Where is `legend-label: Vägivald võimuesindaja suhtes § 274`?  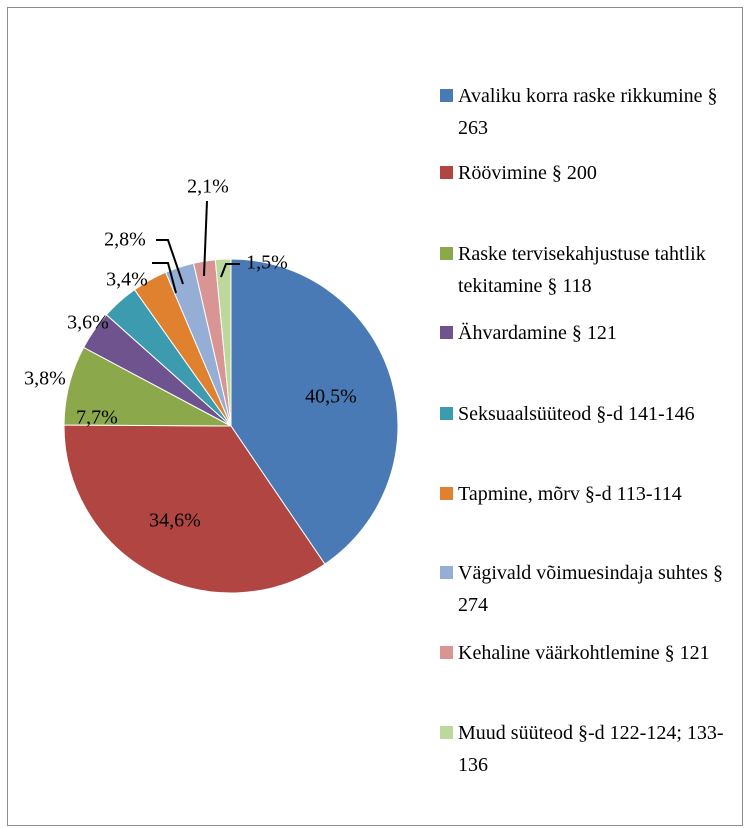 legend-label: Vägivald võimuesindaja suhtes § 274 is located at coordinates (590, 589).